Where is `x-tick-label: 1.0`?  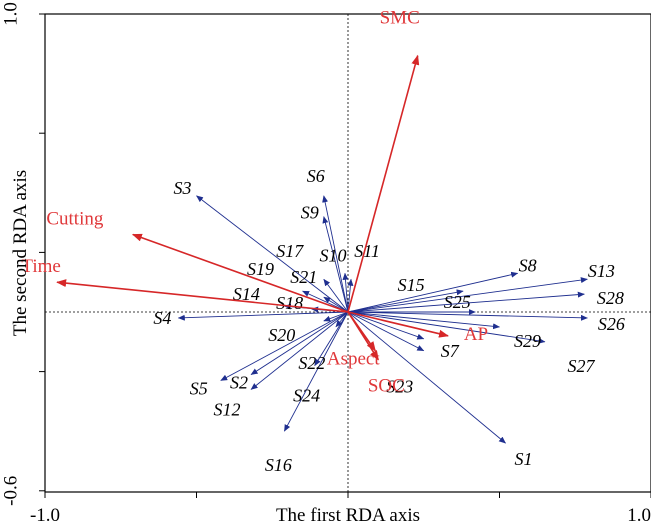 x-tick-label: 1.0 is located at coordinates (639, 515).